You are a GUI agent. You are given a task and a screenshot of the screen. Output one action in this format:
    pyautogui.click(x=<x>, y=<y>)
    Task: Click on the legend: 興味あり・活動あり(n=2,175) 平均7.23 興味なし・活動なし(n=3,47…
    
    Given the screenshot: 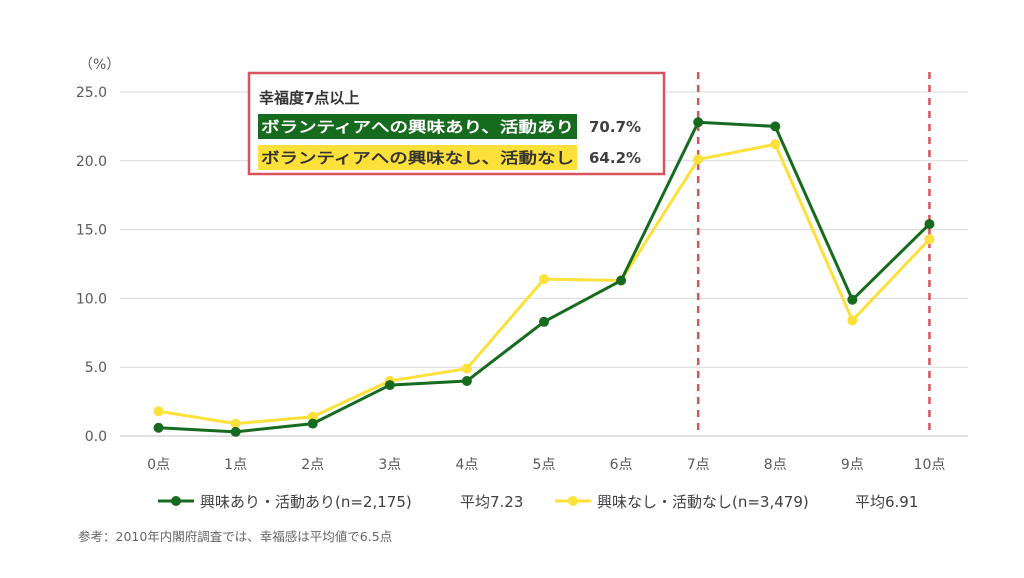 What is the action you would take?
    pyautogui.click(x=538, y=502)
    